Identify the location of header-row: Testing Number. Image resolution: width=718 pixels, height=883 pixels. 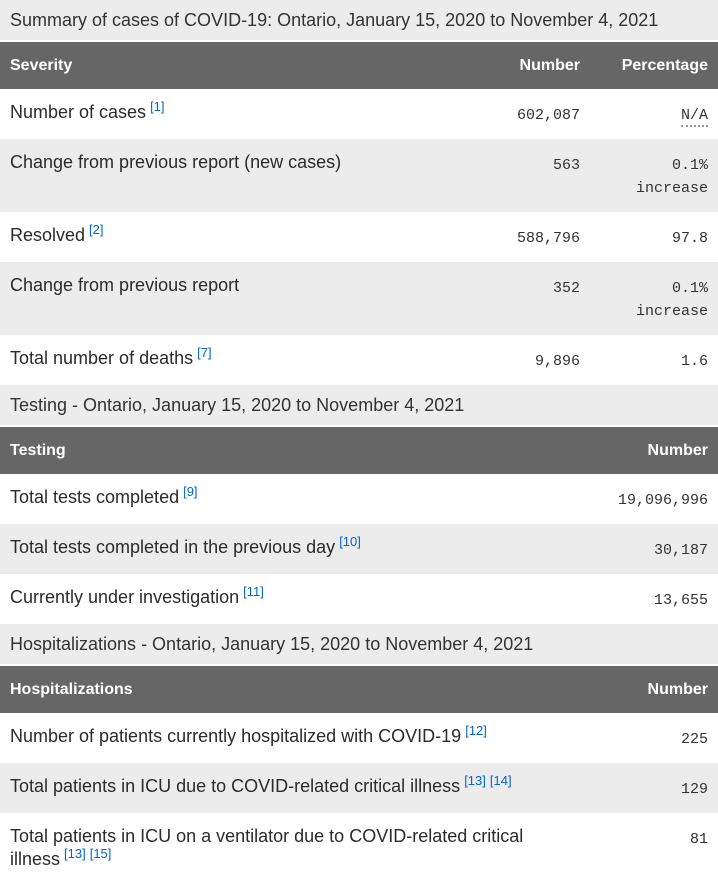
(359, 450).